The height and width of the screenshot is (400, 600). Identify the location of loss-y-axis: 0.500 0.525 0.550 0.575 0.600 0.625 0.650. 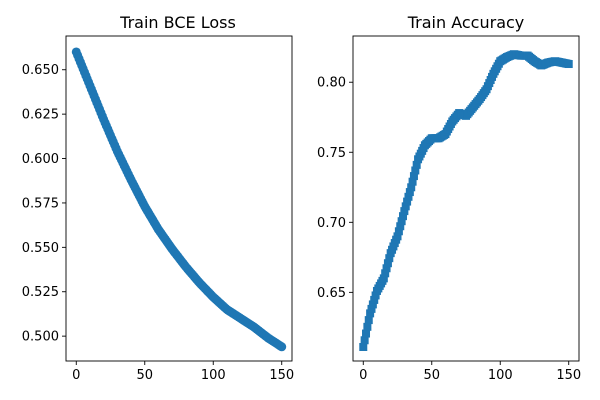
(44, 204).